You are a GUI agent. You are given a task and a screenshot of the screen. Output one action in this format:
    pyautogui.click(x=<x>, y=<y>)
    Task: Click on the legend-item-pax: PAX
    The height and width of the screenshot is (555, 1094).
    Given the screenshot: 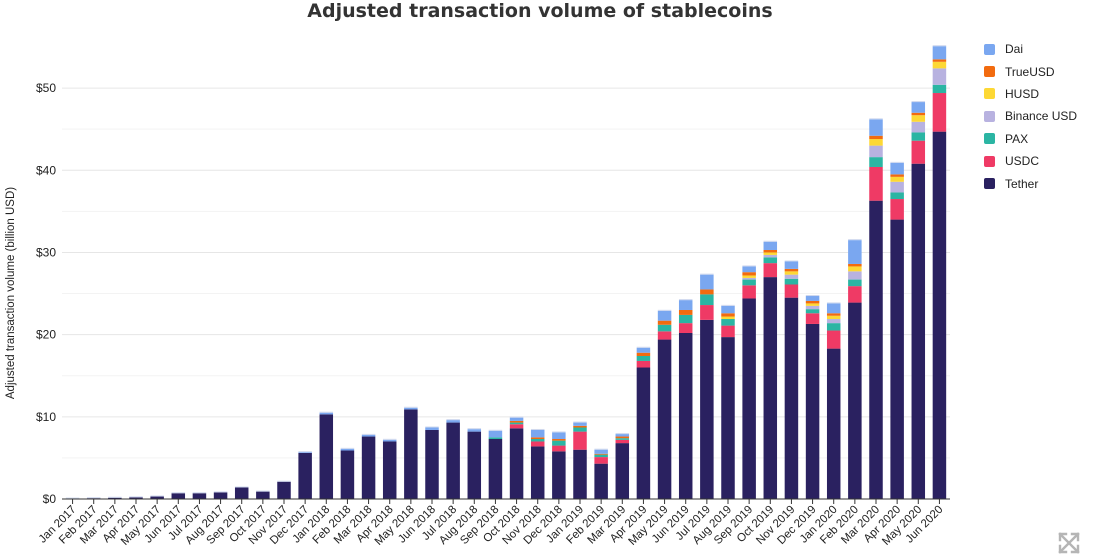 What is the action you would take?
    pyautogui.click(x=1030, y=139)
    